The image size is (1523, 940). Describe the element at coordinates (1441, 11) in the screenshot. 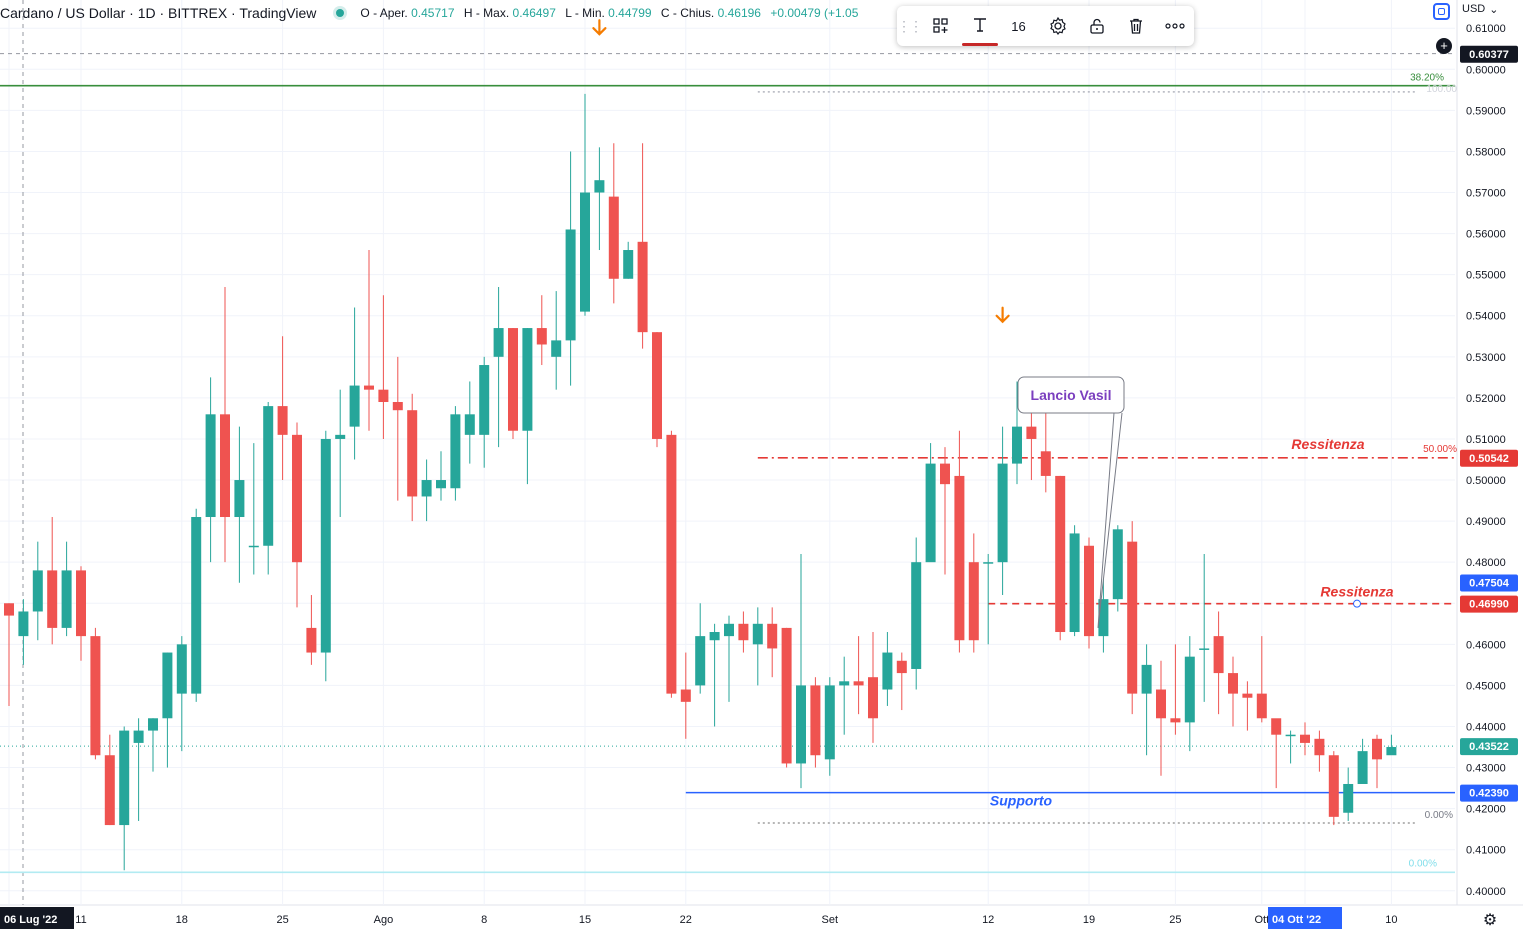

I see `screenshot-mode-icon` at that location.